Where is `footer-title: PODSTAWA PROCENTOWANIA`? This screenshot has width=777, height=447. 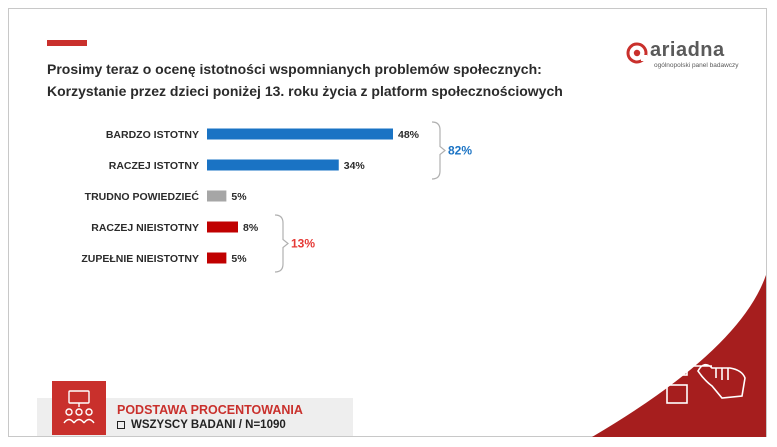 footer-title: PODSTAWA PROCENTOWANIA is located at coordinates (210, 410).